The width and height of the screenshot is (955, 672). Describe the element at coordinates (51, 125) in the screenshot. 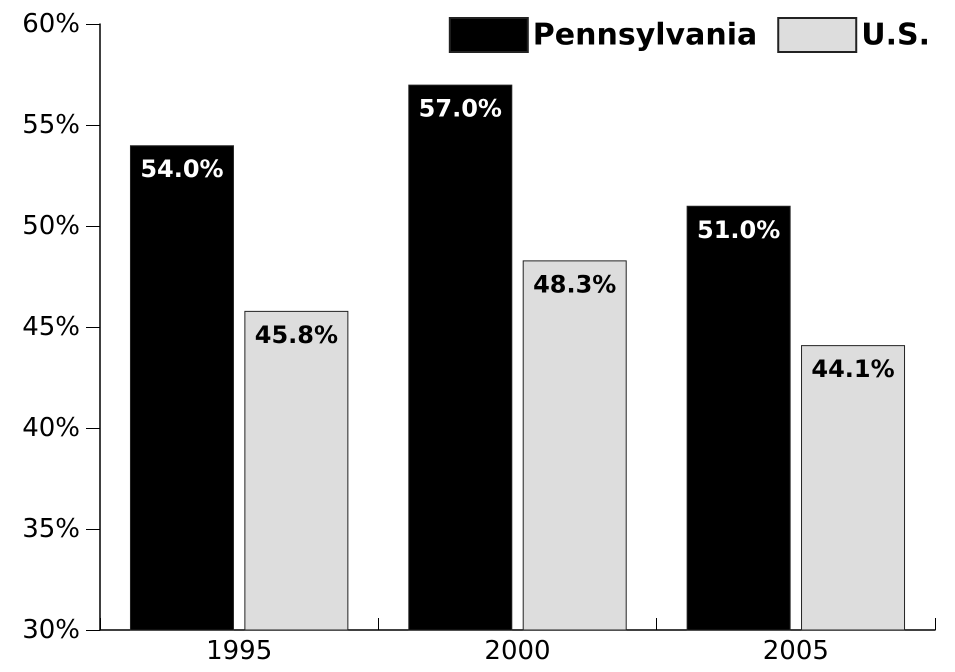

I see `y-tick-label: 55%` at that location.